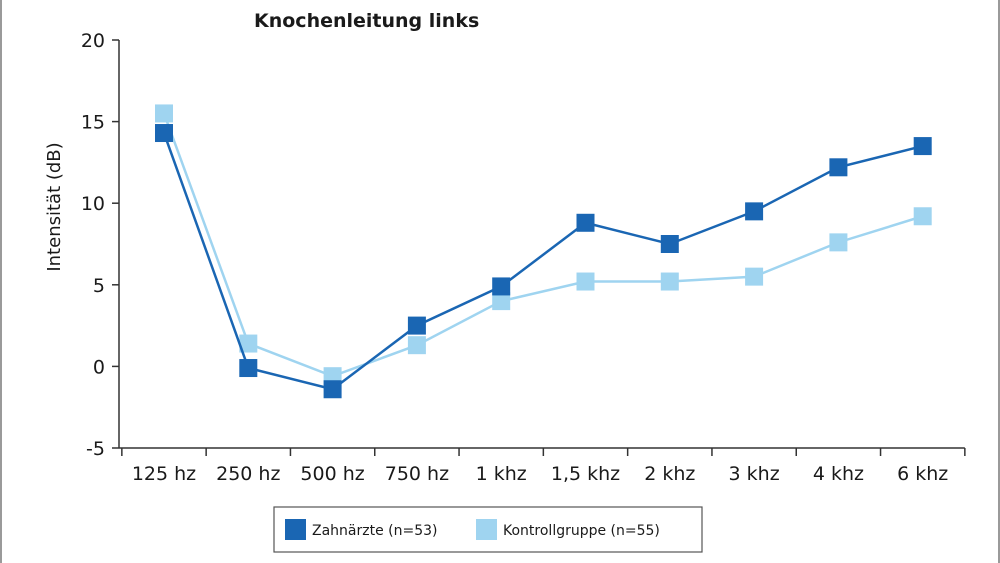  Describe the element at coordinates (54, 206) in the screenshot. I see `y-axis-title: Intensität (dB)` at that location.